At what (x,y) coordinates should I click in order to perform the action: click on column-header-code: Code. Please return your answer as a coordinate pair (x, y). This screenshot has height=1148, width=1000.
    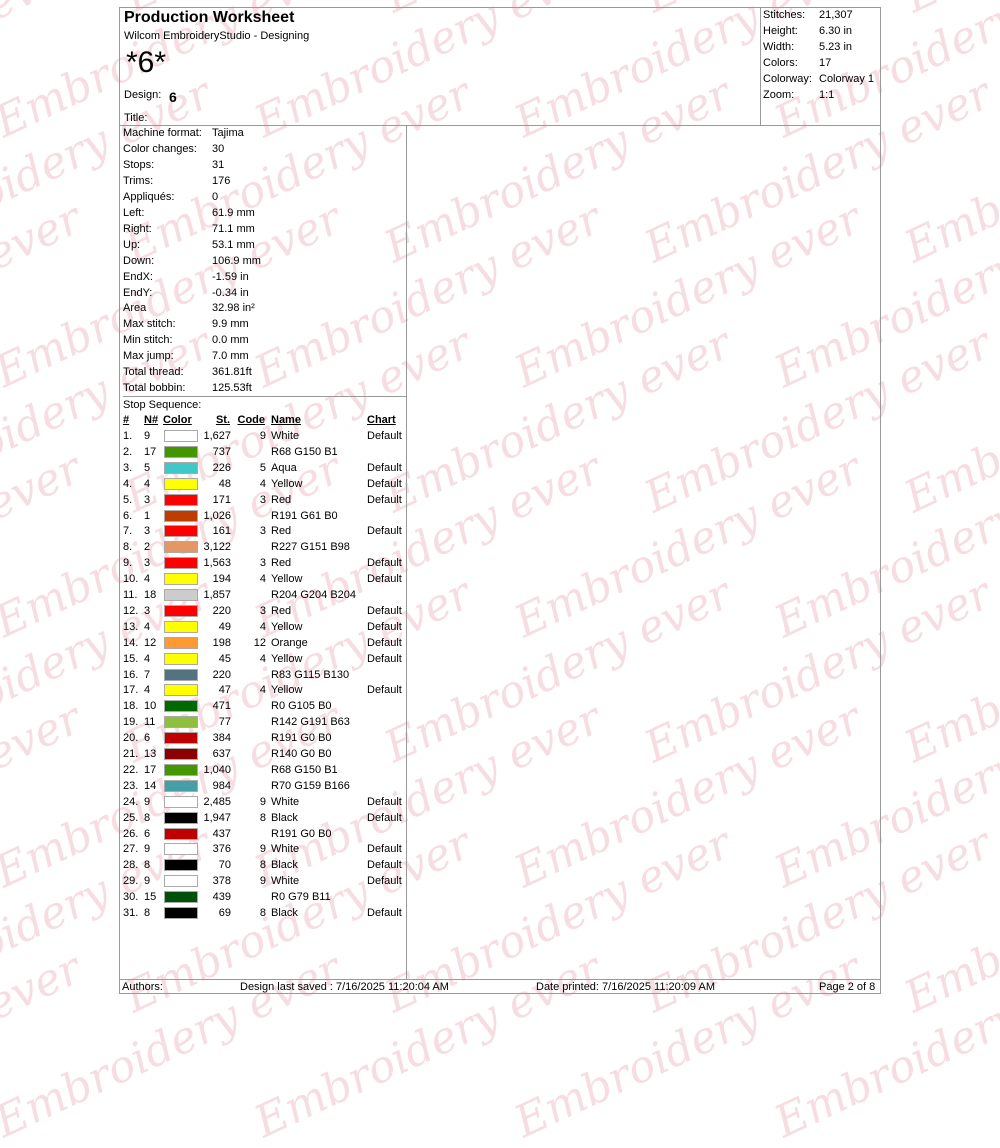
    Looking at the image, I should click on (252, 420).